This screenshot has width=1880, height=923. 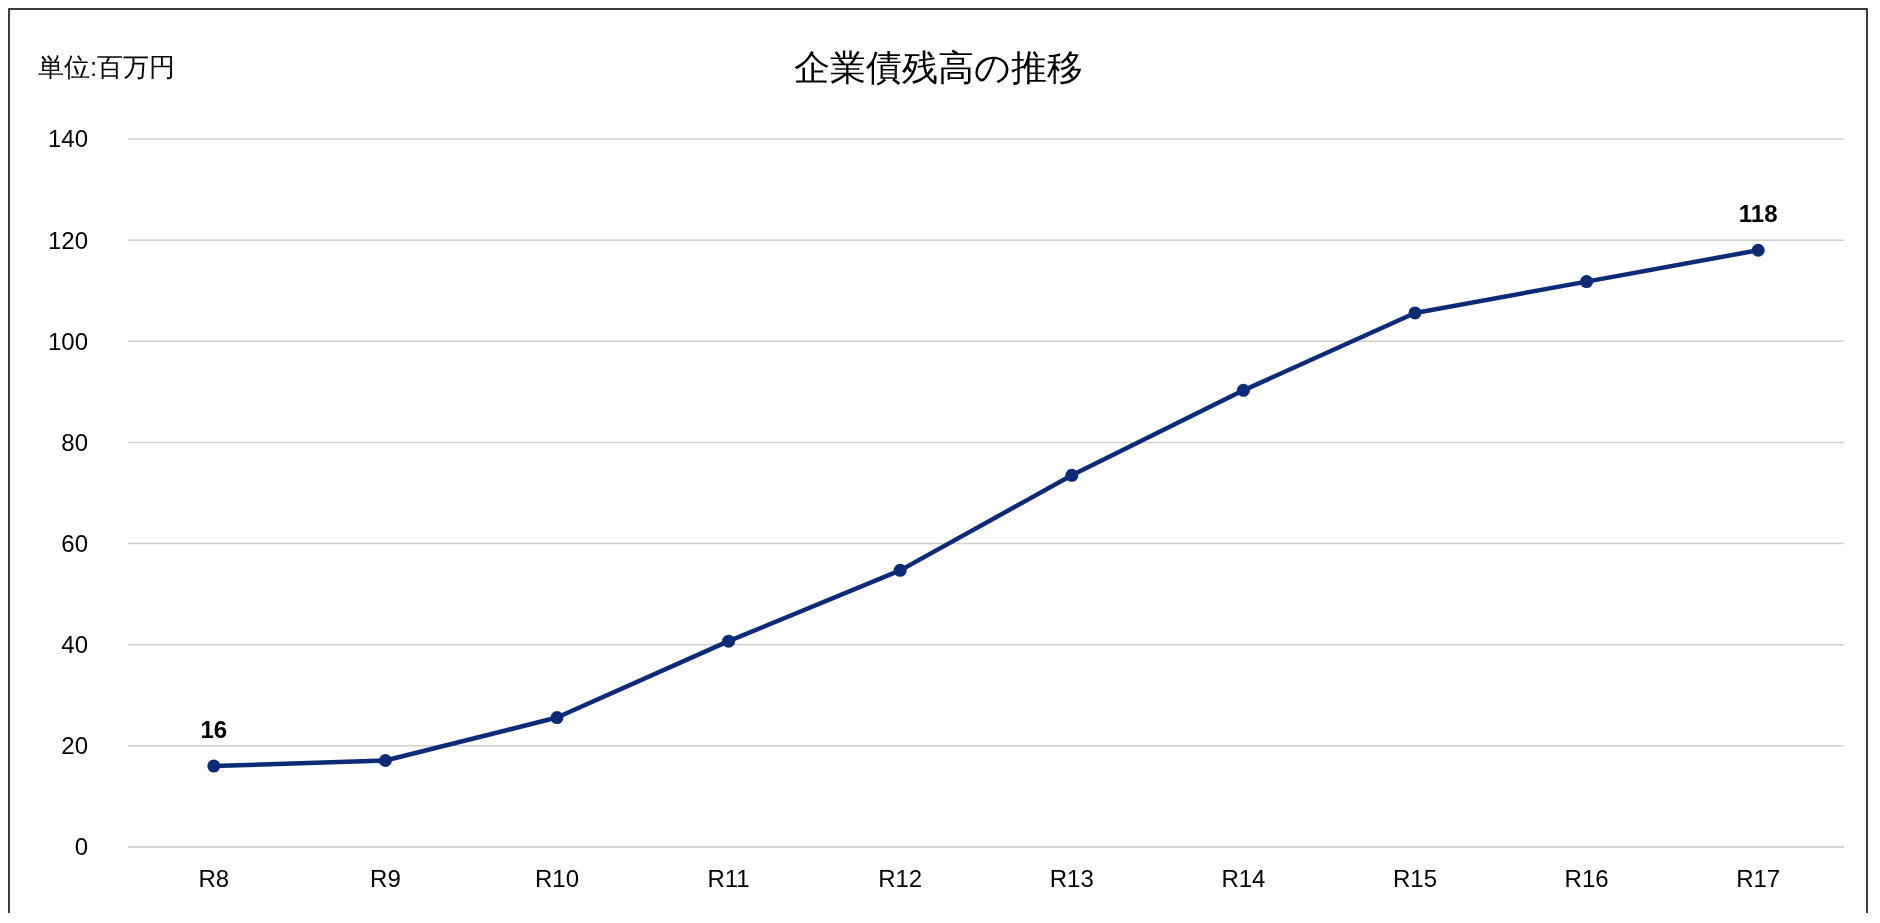 What do you see at coordinates (81, 847) in the screenshot?
I see `y-tick-label: 0` at bounding box center [81, 847].